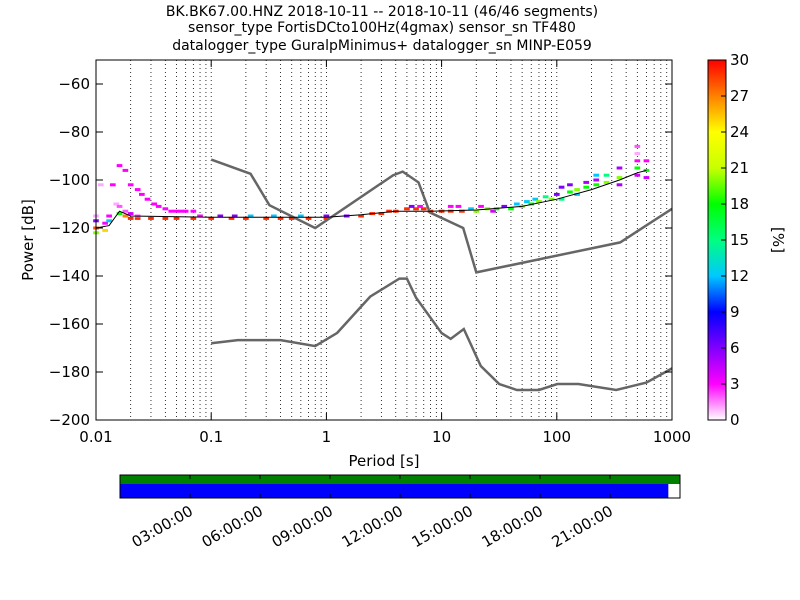 The height and width of the screenshot is (600, 800). Describe the element at coordinates (69, 420) in the screenshot. I see `y-tick-label: −200` at that location.